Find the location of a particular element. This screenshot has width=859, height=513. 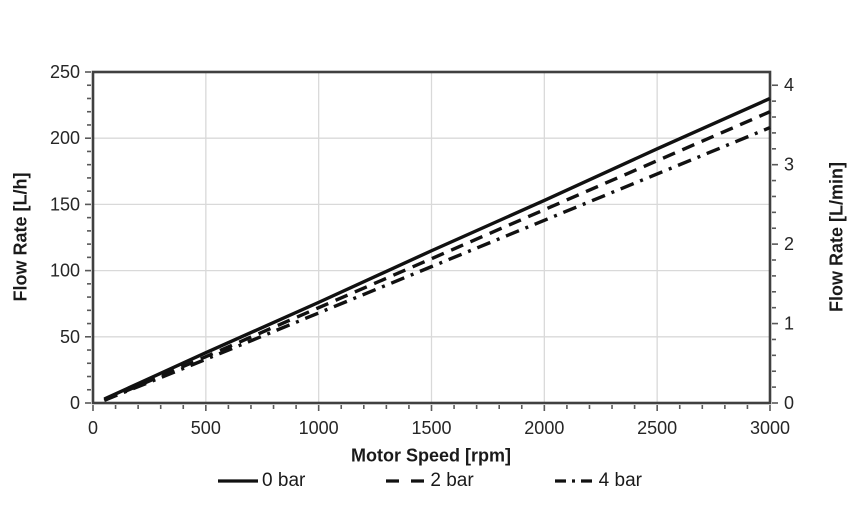

x-axis-tick-label: 500 is located at coordinates (206, 428).